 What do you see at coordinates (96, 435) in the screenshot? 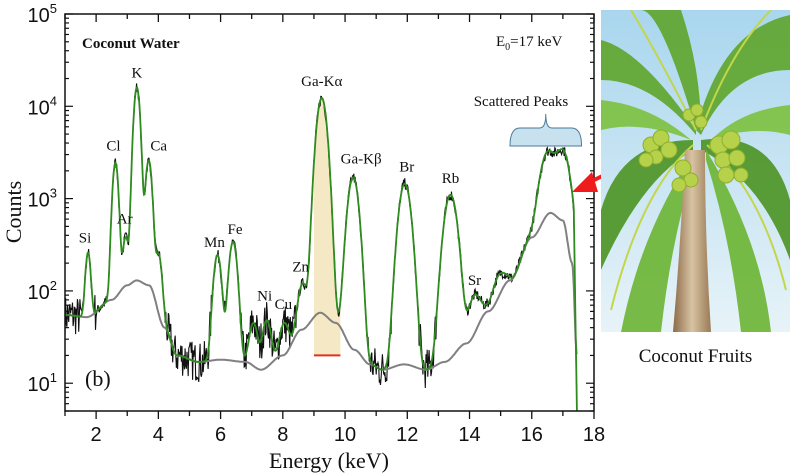
I see `x-tick-label: 2` at bounding box center [96, 435].